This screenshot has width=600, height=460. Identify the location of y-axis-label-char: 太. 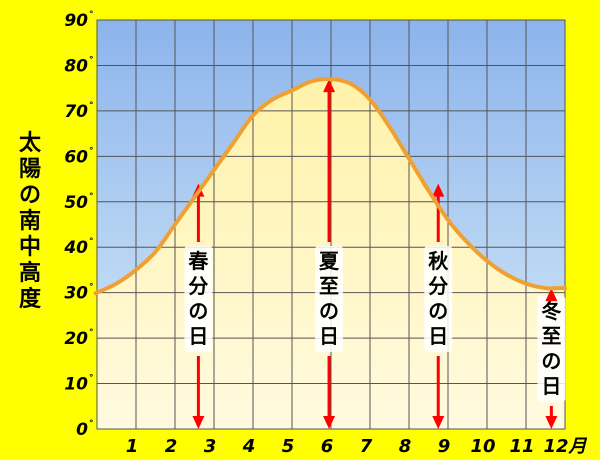
(30, 143).